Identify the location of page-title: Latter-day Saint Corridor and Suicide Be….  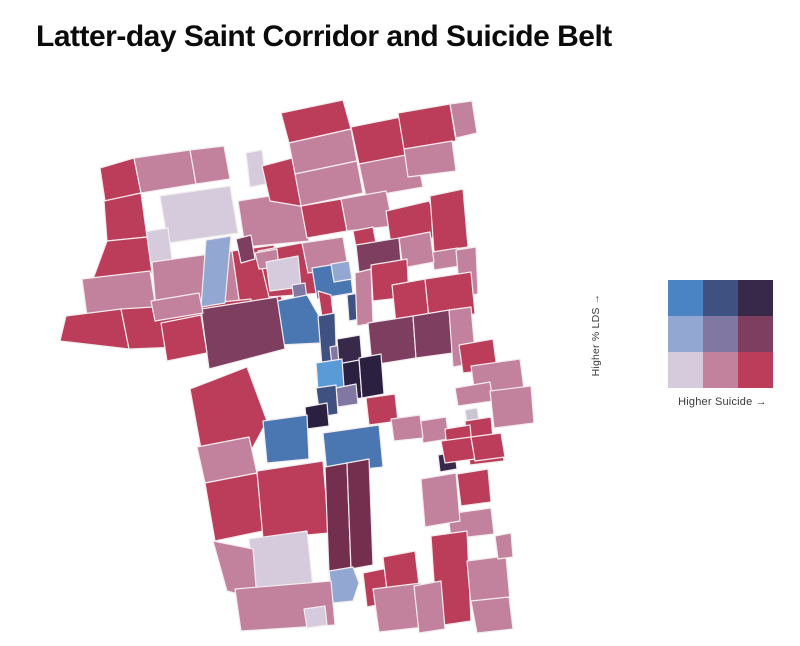
(324, 36).